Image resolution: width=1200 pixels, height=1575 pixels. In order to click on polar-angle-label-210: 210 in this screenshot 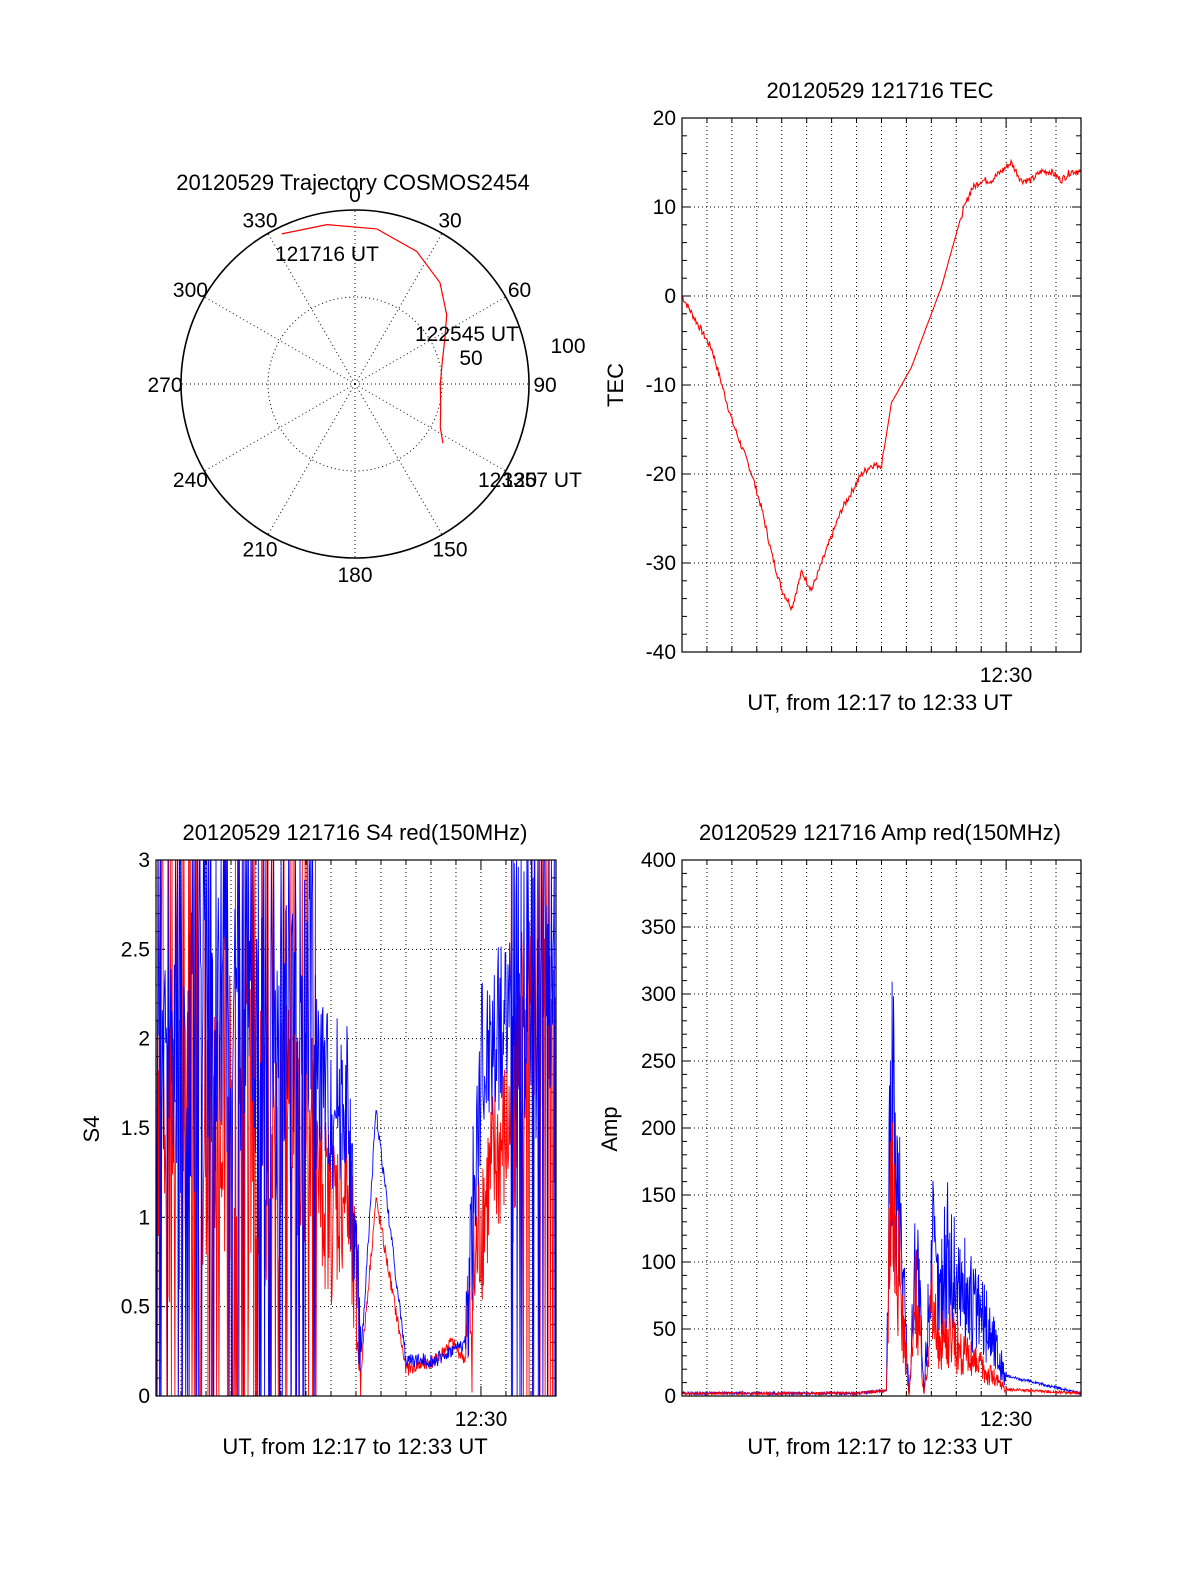, I will do `click(259, 550)`.